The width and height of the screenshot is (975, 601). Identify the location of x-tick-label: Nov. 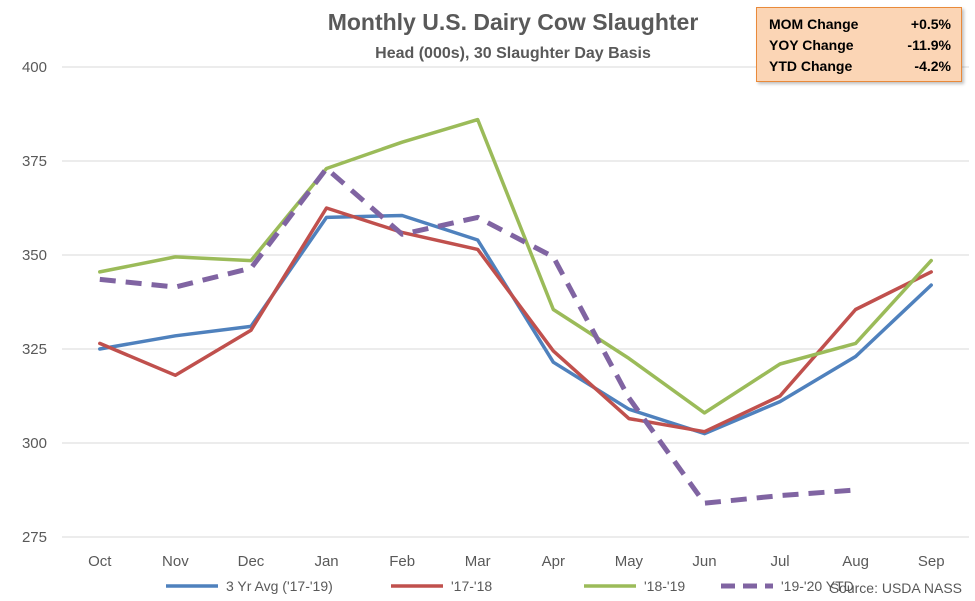
(175, 561).